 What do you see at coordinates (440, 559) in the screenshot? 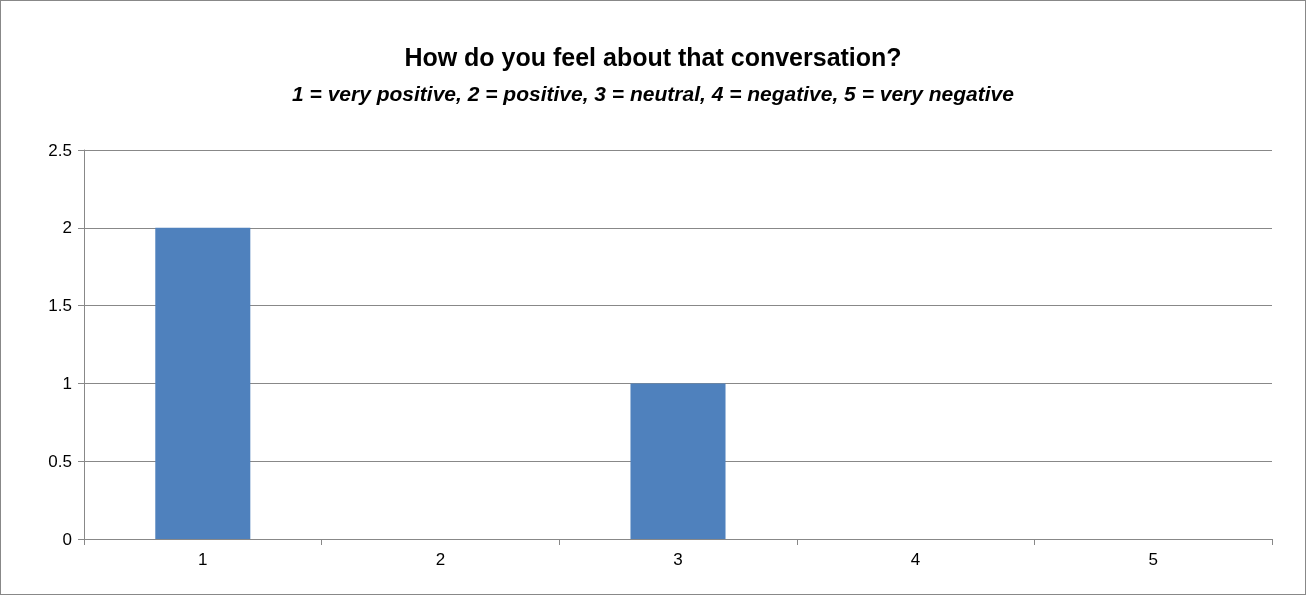
I see `x-tick-label: 2` at bounding box center [440, 559].